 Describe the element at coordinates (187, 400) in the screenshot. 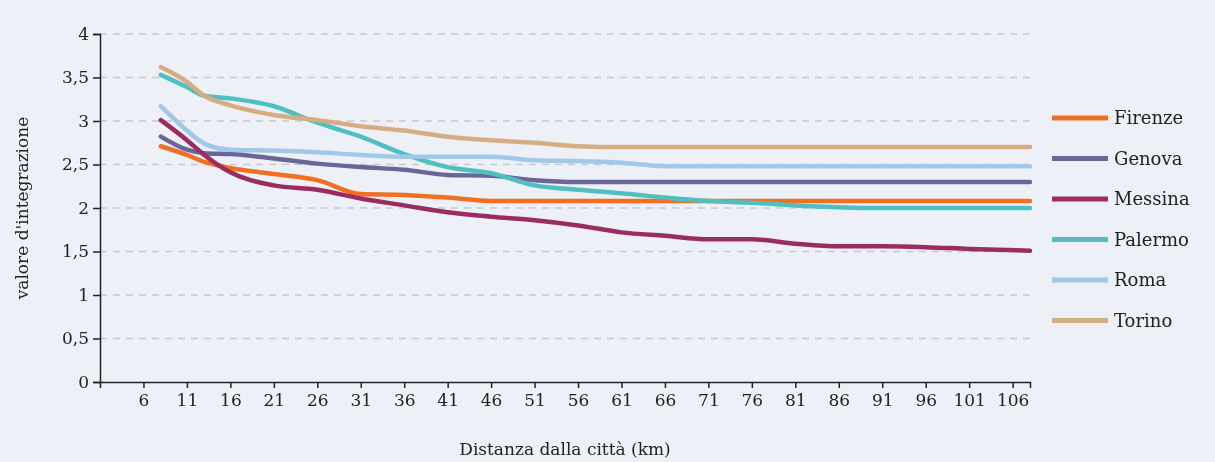

I see `x-tick-label: 11` at that location.